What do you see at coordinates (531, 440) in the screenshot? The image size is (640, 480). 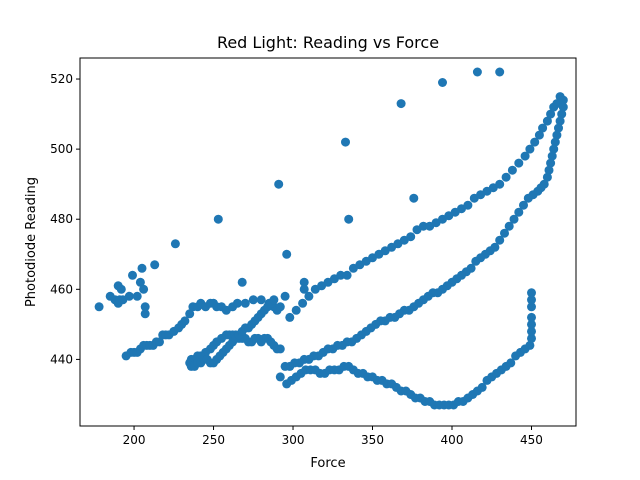 I see `x-tick-label: 450` at bounding box center [531, 440].